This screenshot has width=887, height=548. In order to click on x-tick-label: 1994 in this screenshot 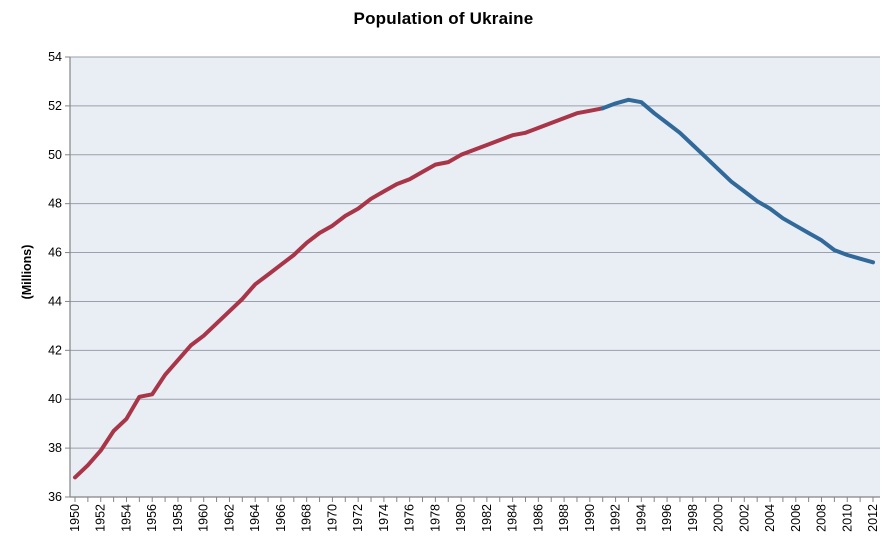, I will do `click(641, 518)`.